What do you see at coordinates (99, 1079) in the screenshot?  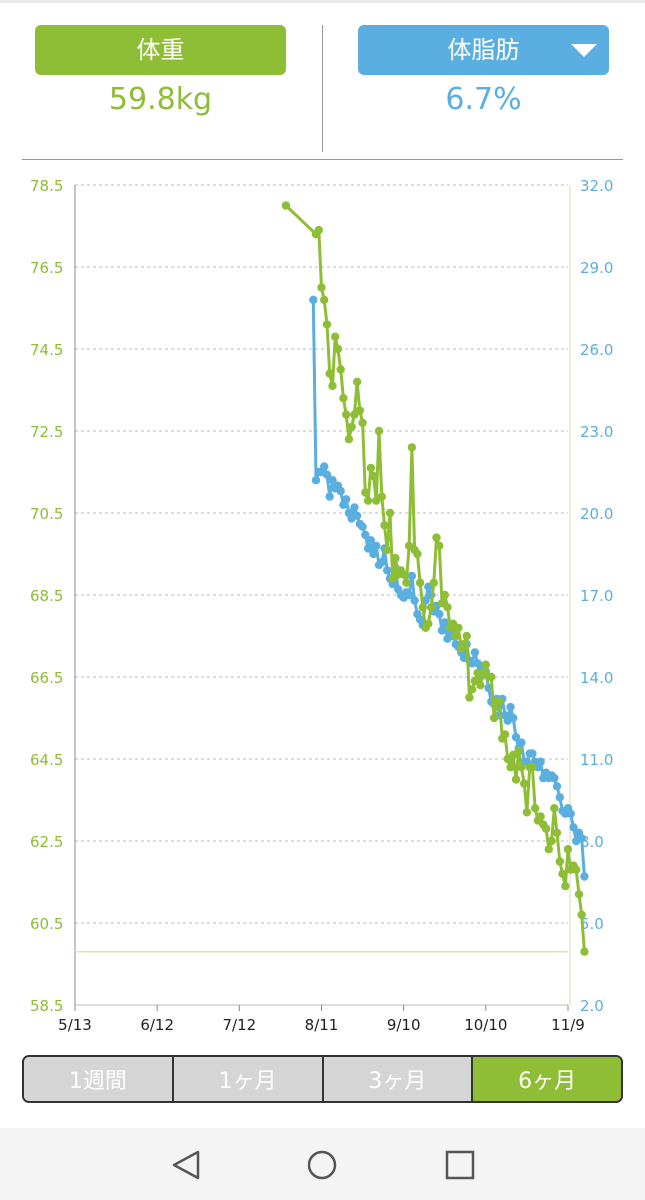 I see `tab-1-week: 1週間` at bounding box center [99, 1079].